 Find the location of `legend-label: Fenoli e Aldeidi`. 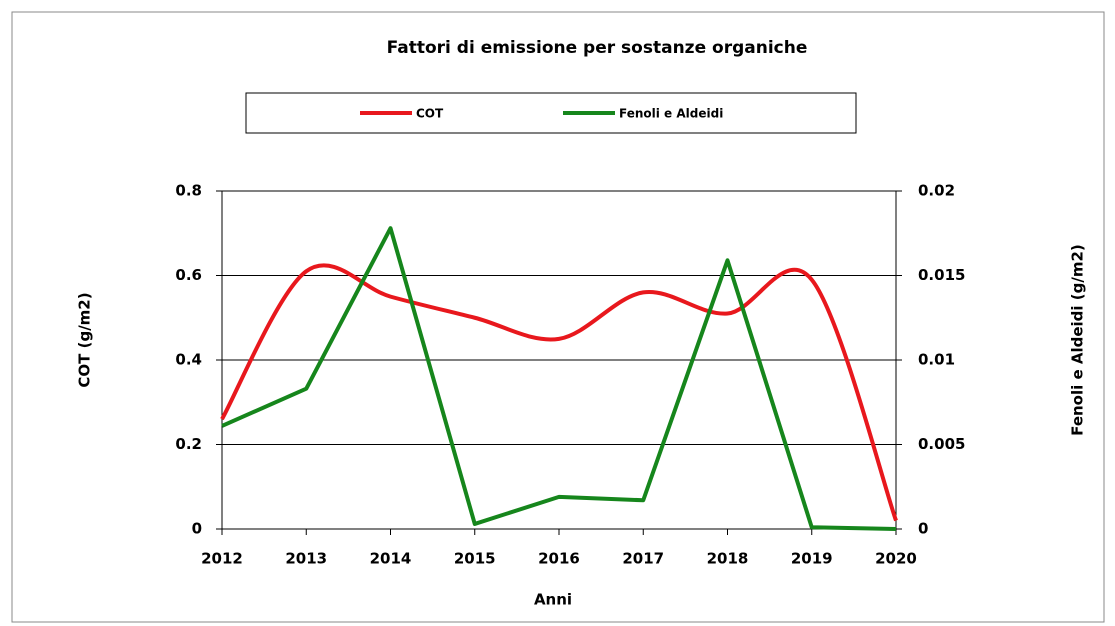

legend-label: Fenoli e Aldeidi is located at coordinates (671, 114).